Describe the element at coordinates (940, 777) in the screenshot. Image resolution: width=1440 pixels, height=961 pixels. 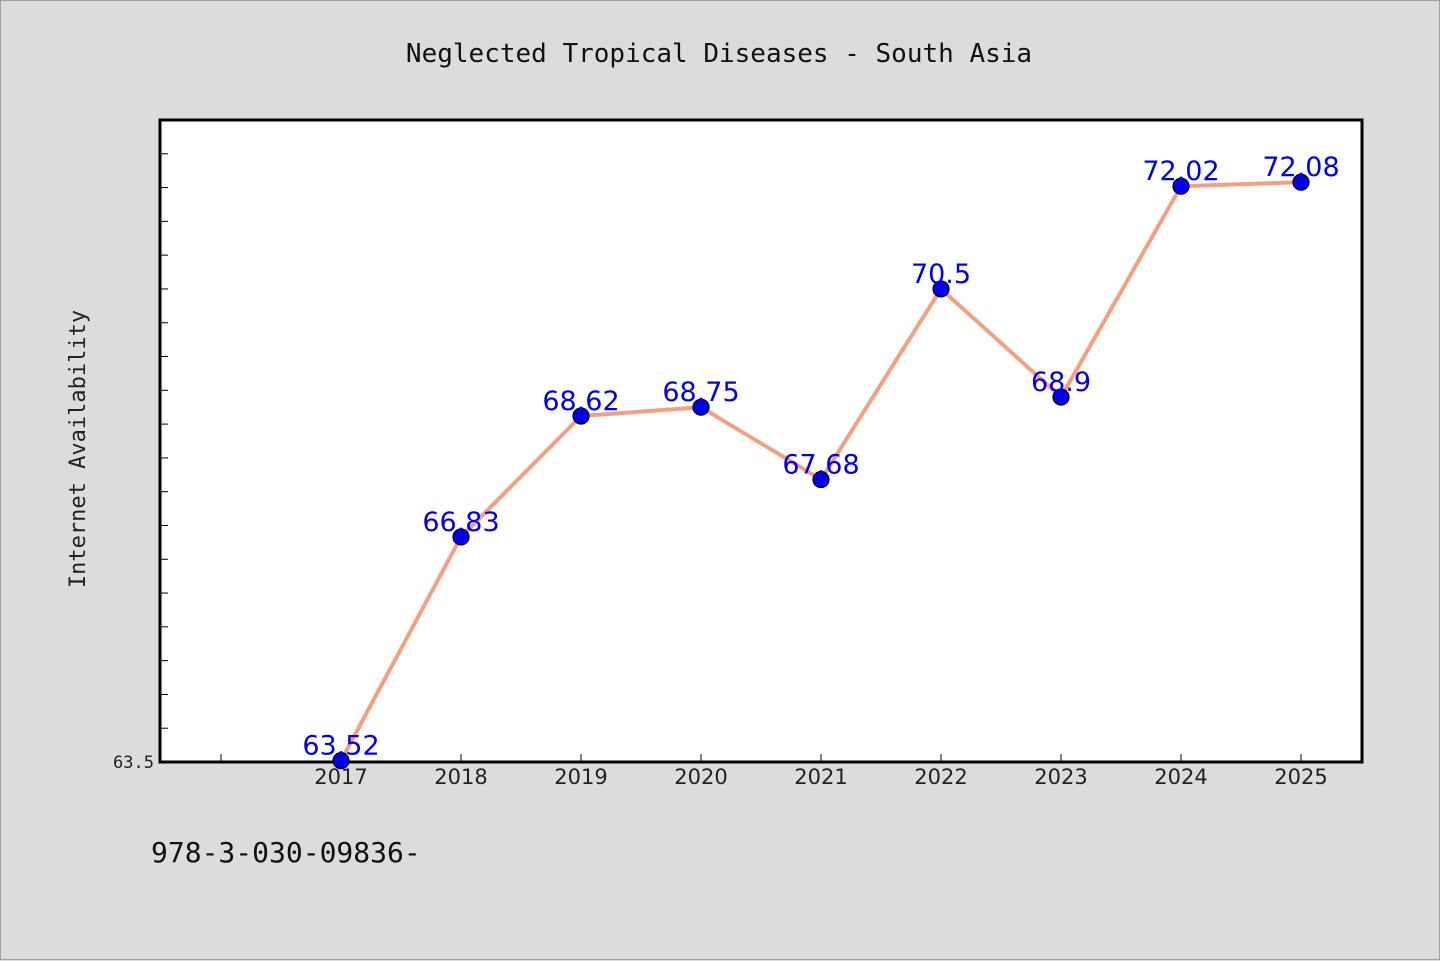
I see `x-tick-label: 2022` at that location.